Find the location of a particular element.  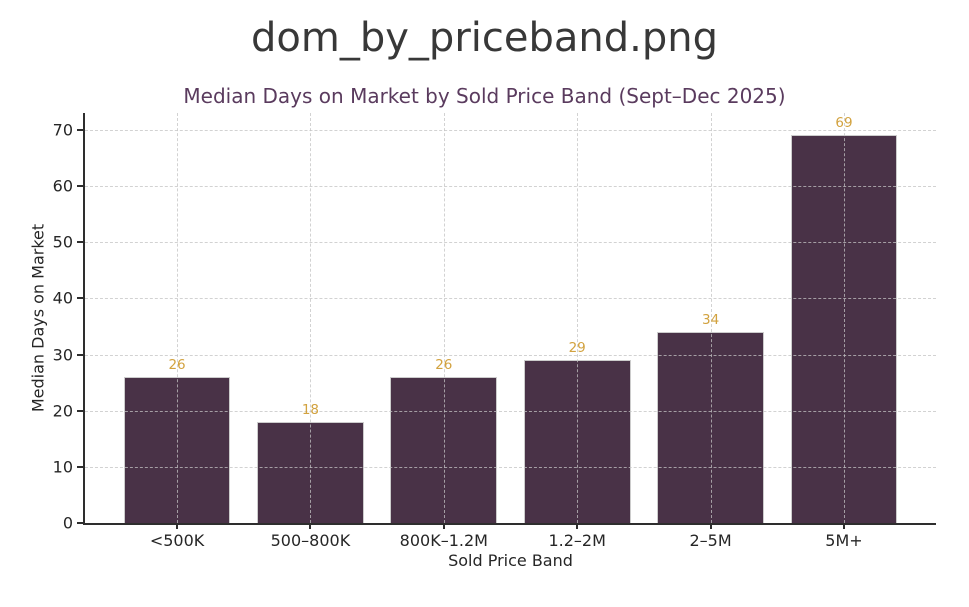

y-axis-spine is located at coordinates (84, 319).